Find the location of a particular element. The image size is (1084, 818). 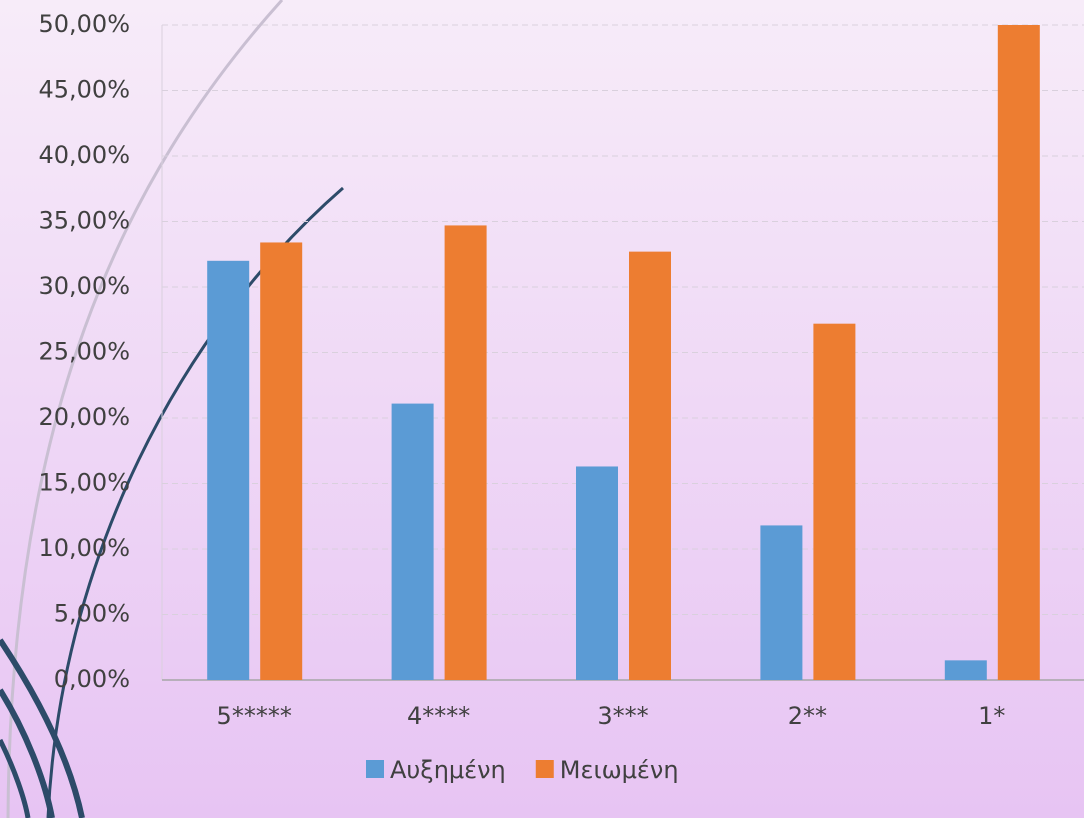

y-tick-label: 25,00% is located at coordinates (84, 352).